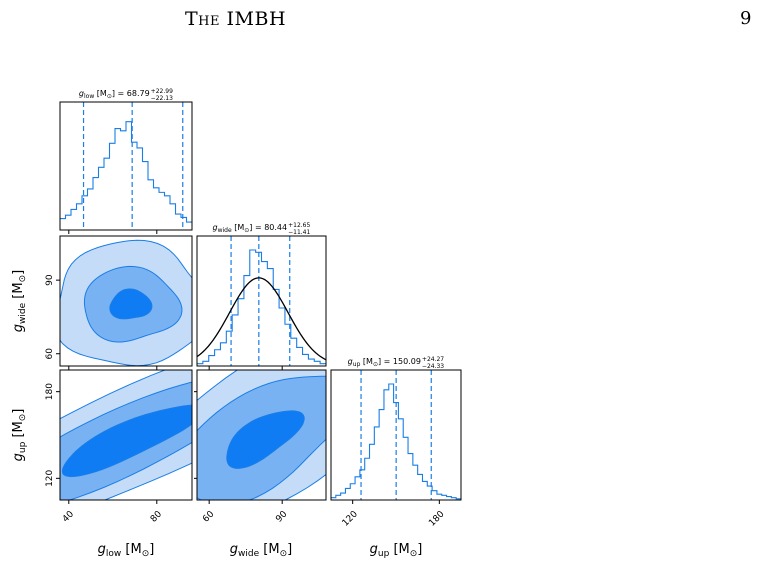 This screenshot has width=758, height=561. I want to click on panel-frame-diag-low, so click(126, 166).